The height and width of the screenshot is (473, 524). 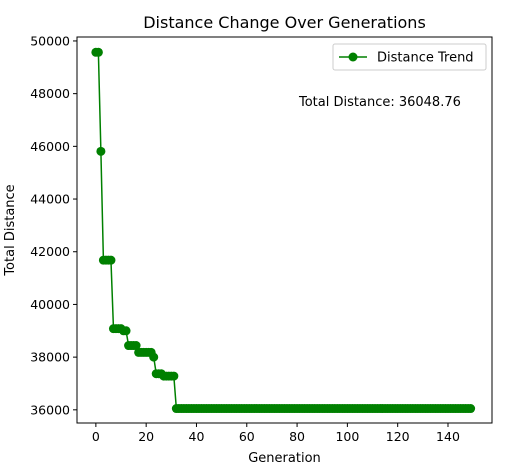 What do you see at coordinates (50, 409) in the screenshot?
I see `y-tick-label: 36000` at bounding box center [50, 409].